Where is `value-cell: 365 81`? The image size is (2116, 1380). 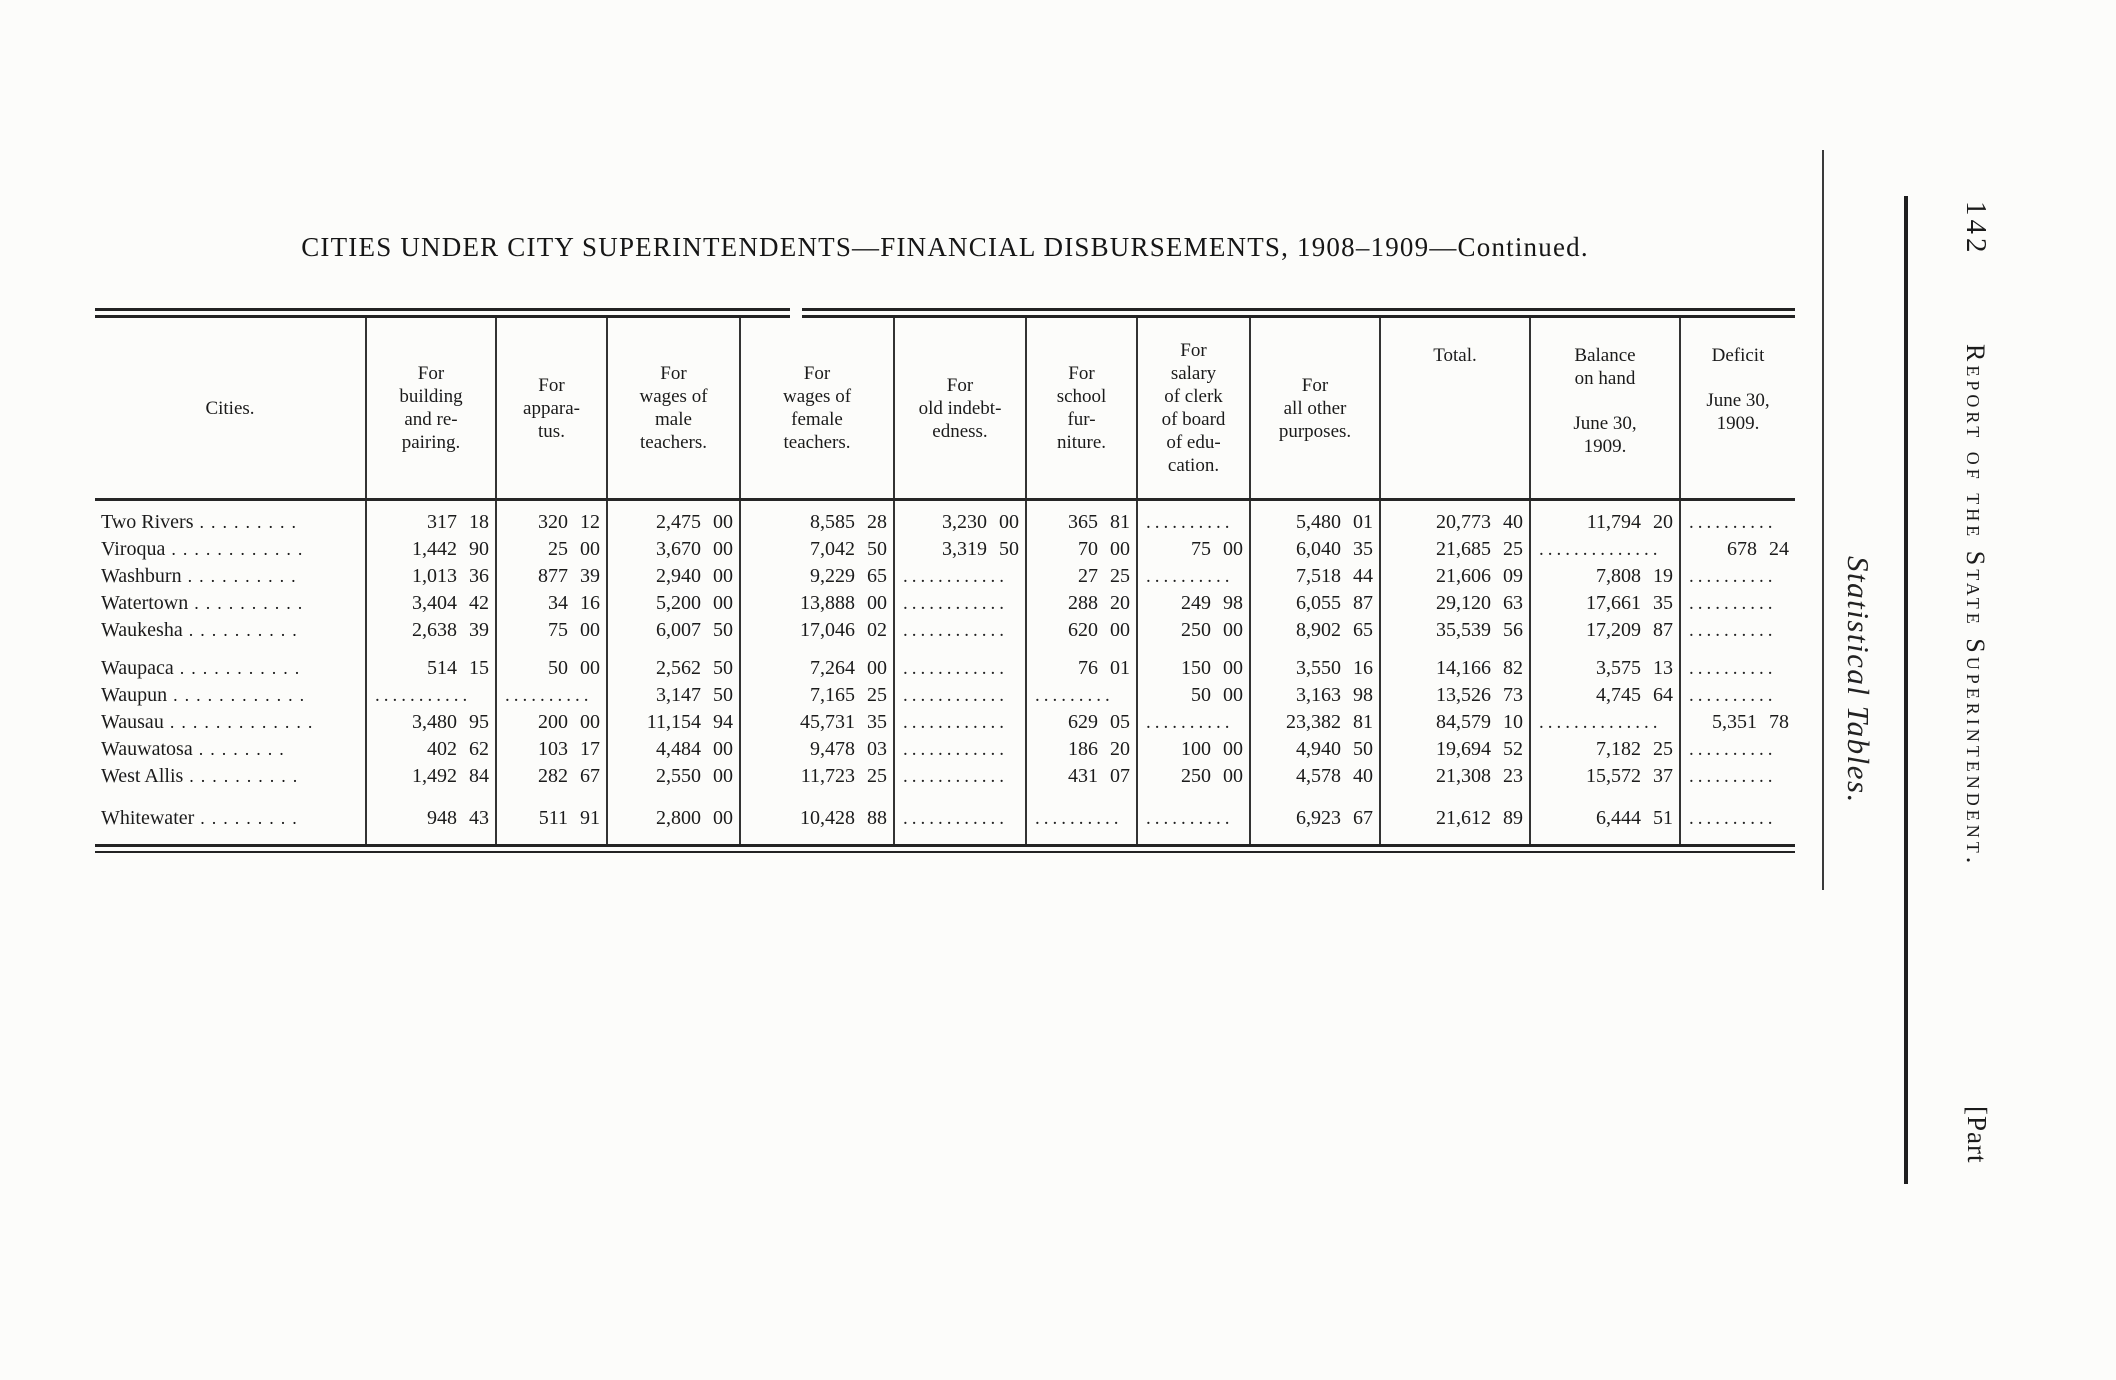 value-cell: 365 81 is located at coordinates (1080, 522).